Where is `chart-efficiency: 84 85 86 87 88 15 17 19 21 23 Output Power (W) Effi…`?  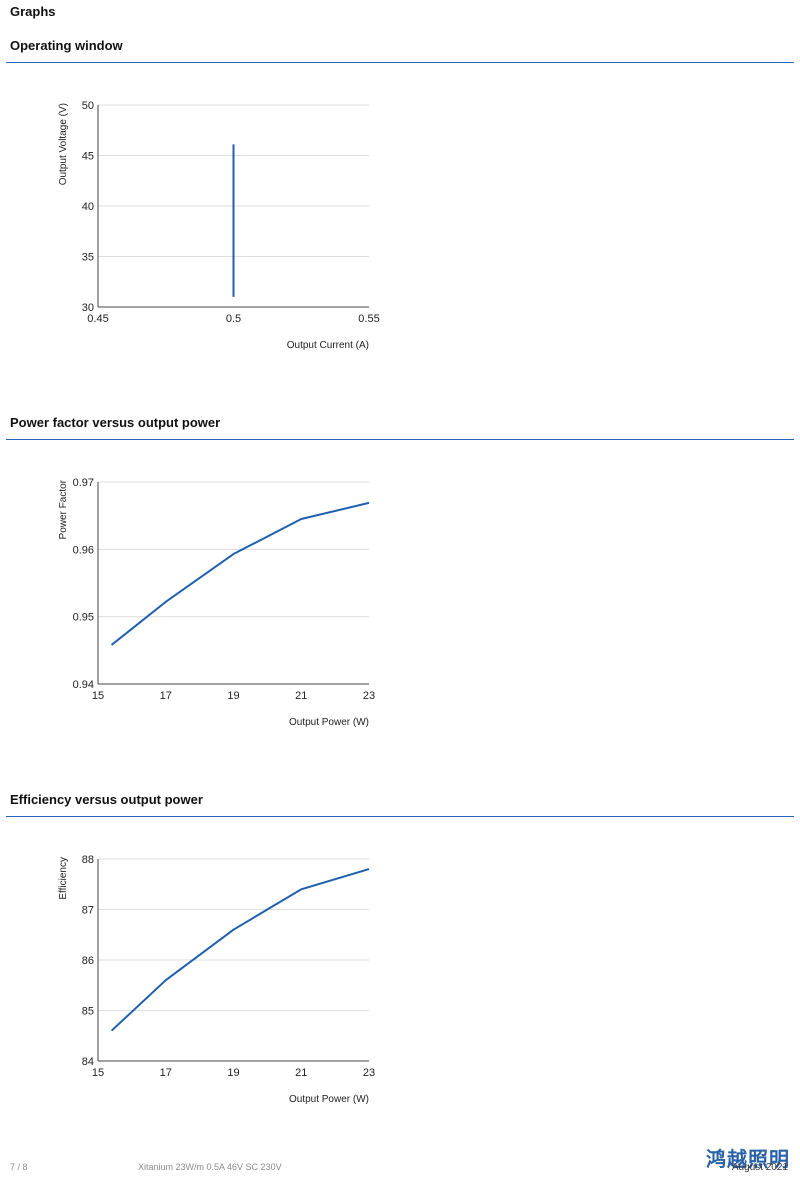 chart-efficiency: 84 85 86 87 88 15 17 19 21 23 Output Power (W) Effi… is located at coordinates (216, 979).